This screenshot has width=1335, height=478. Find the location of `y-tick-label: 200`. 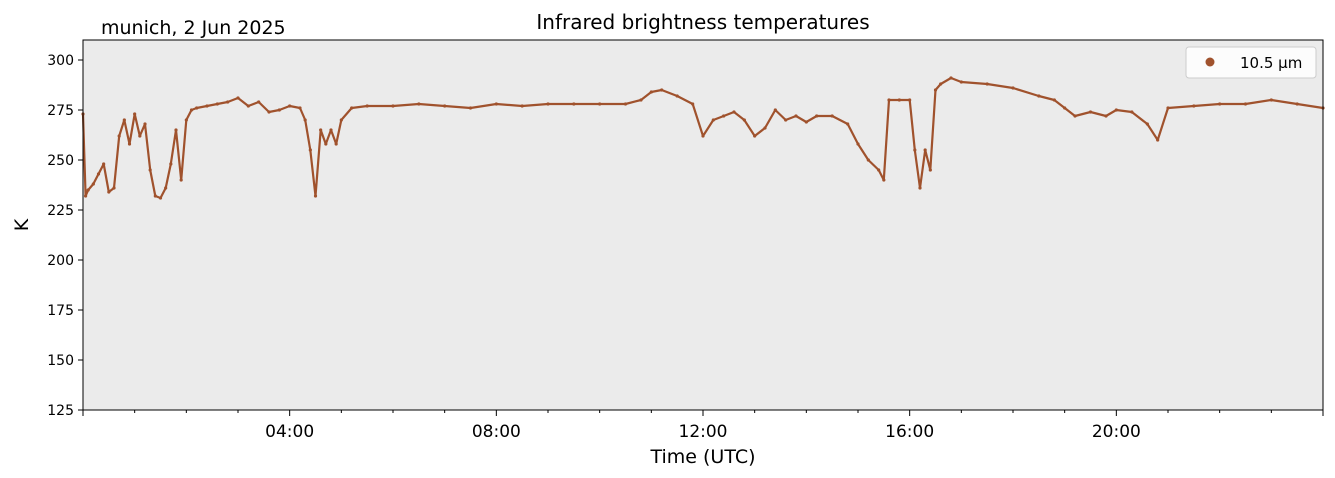

y-tick-label: 200 is located at coordinates (60, 261).